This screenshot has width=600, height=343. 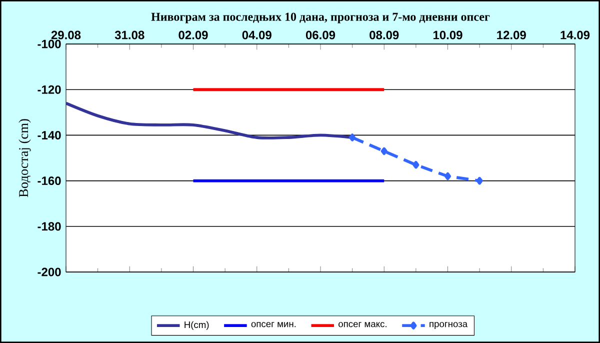 I want to click on legend-label: опсег мин., so click(x=273, y=325).